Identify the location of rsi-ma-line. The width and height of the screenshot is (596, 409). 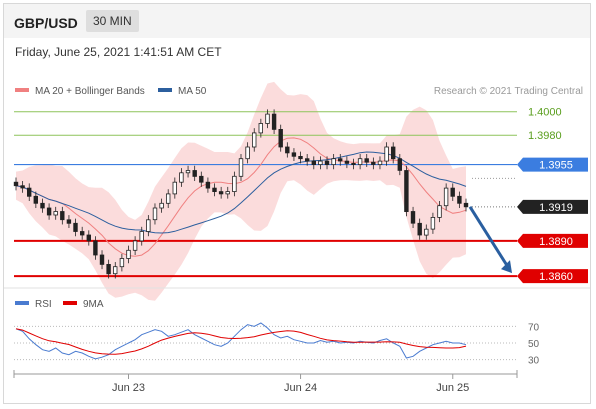
(241, 341).